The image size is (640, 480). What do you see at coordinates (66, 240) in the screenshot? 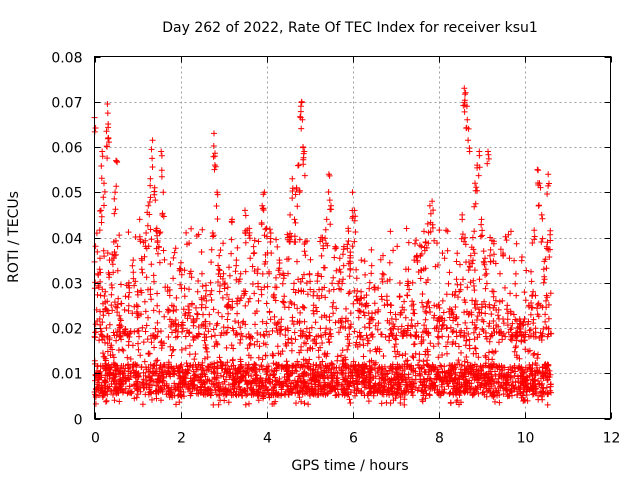
I see `y-tick-labels: 0 0.01 0.02 0.03 0.04 0.05 0.06 0.07 0.08` at bounding box center [66, 240].